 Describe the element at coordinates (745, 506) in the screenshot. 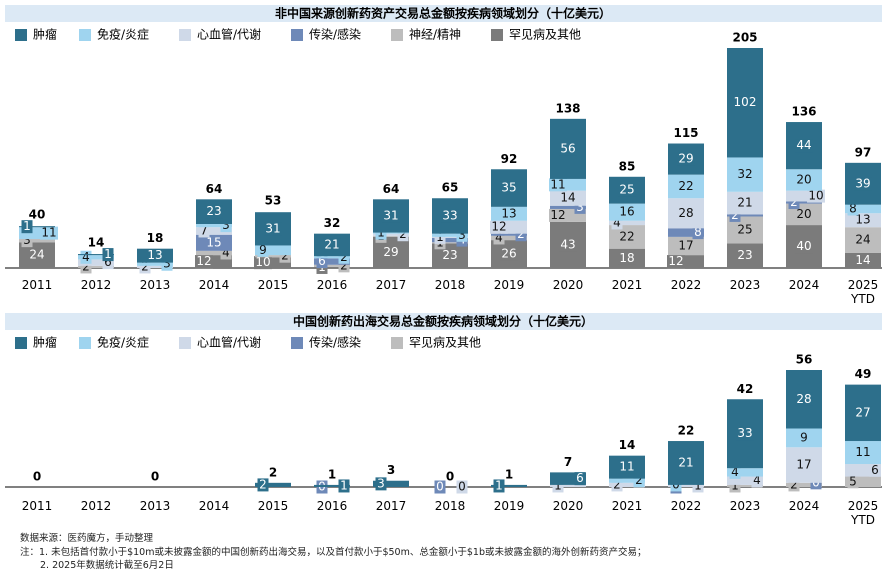

I see `x-tick-label: 2023` at that location.